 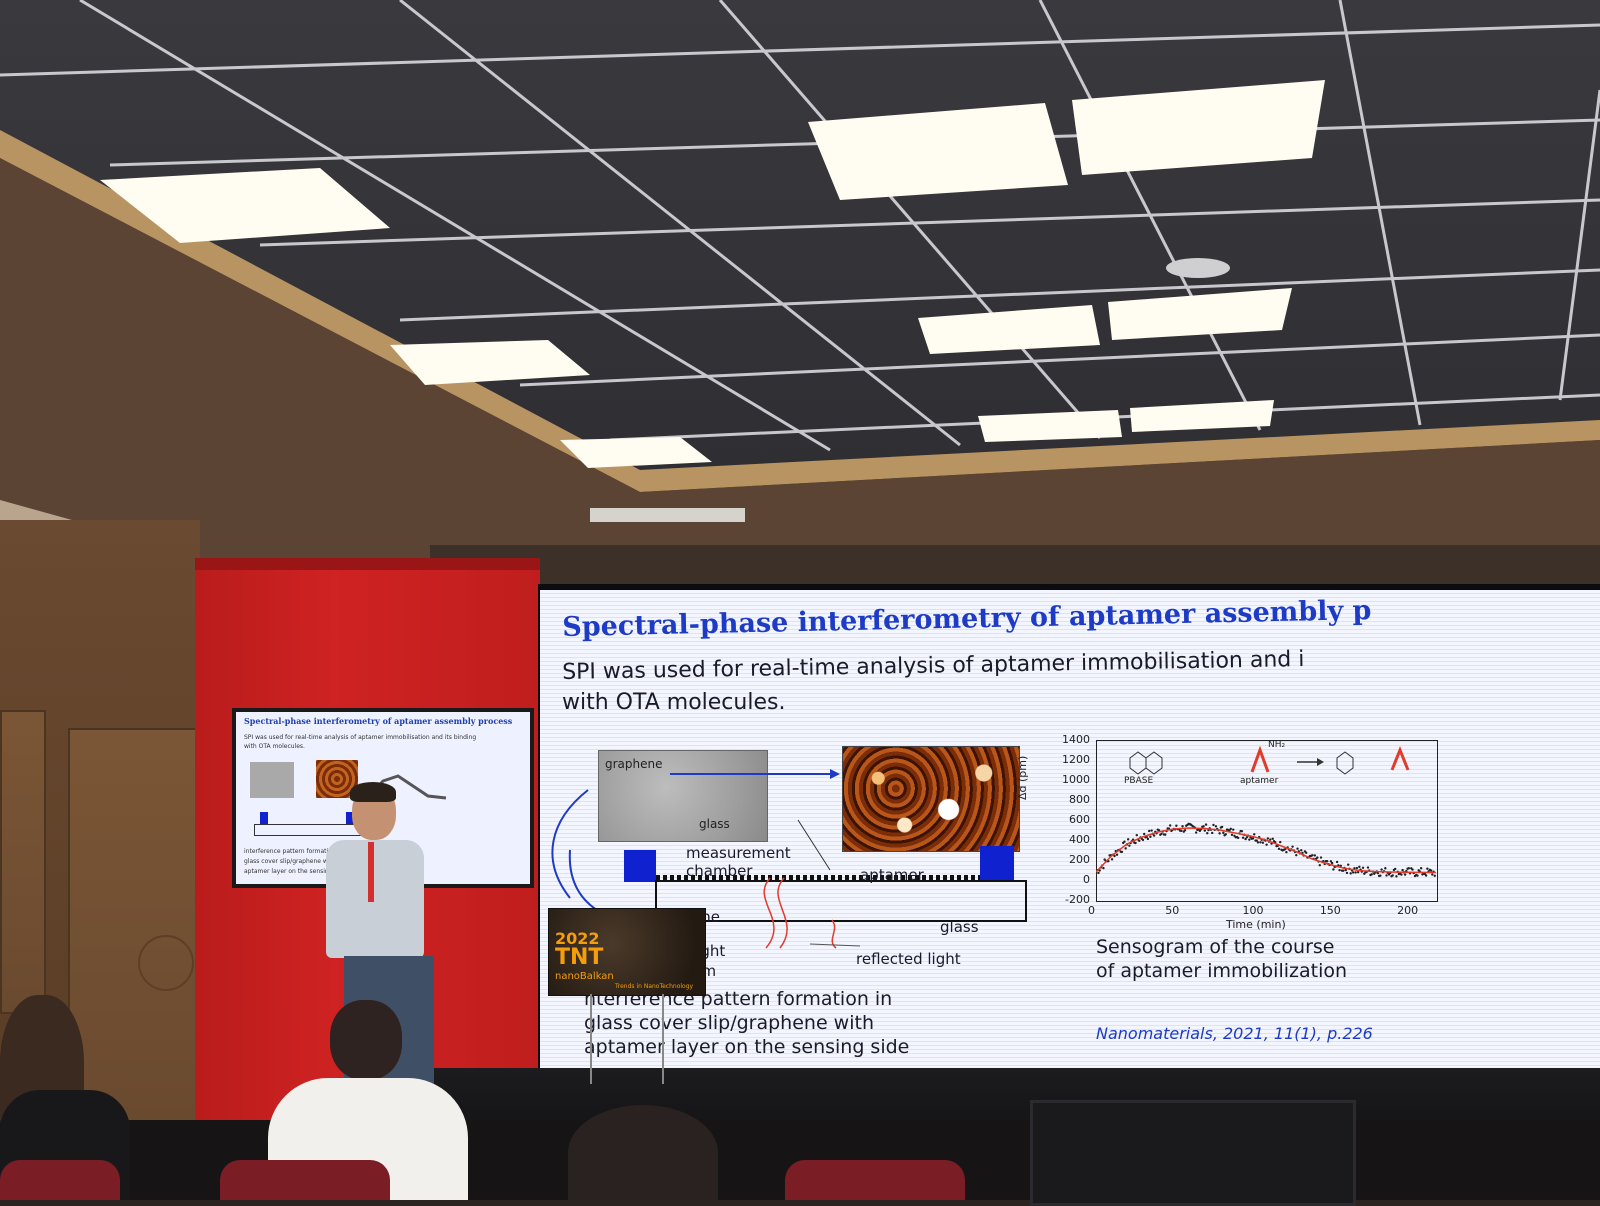 What do you see at coordinates (290, 861) in the screenshot?
I see `monitor-line: glass cover slip/graphene with` at bounding box center [290, 861].